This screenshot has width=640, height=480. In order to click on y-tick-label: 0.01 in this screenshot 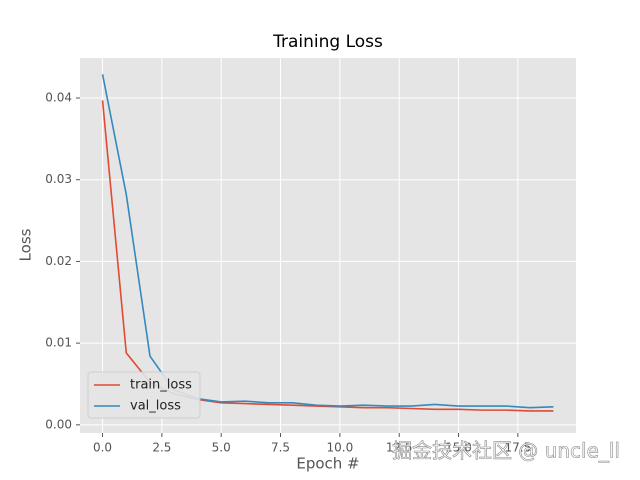, I will do `click(58, 343)`.